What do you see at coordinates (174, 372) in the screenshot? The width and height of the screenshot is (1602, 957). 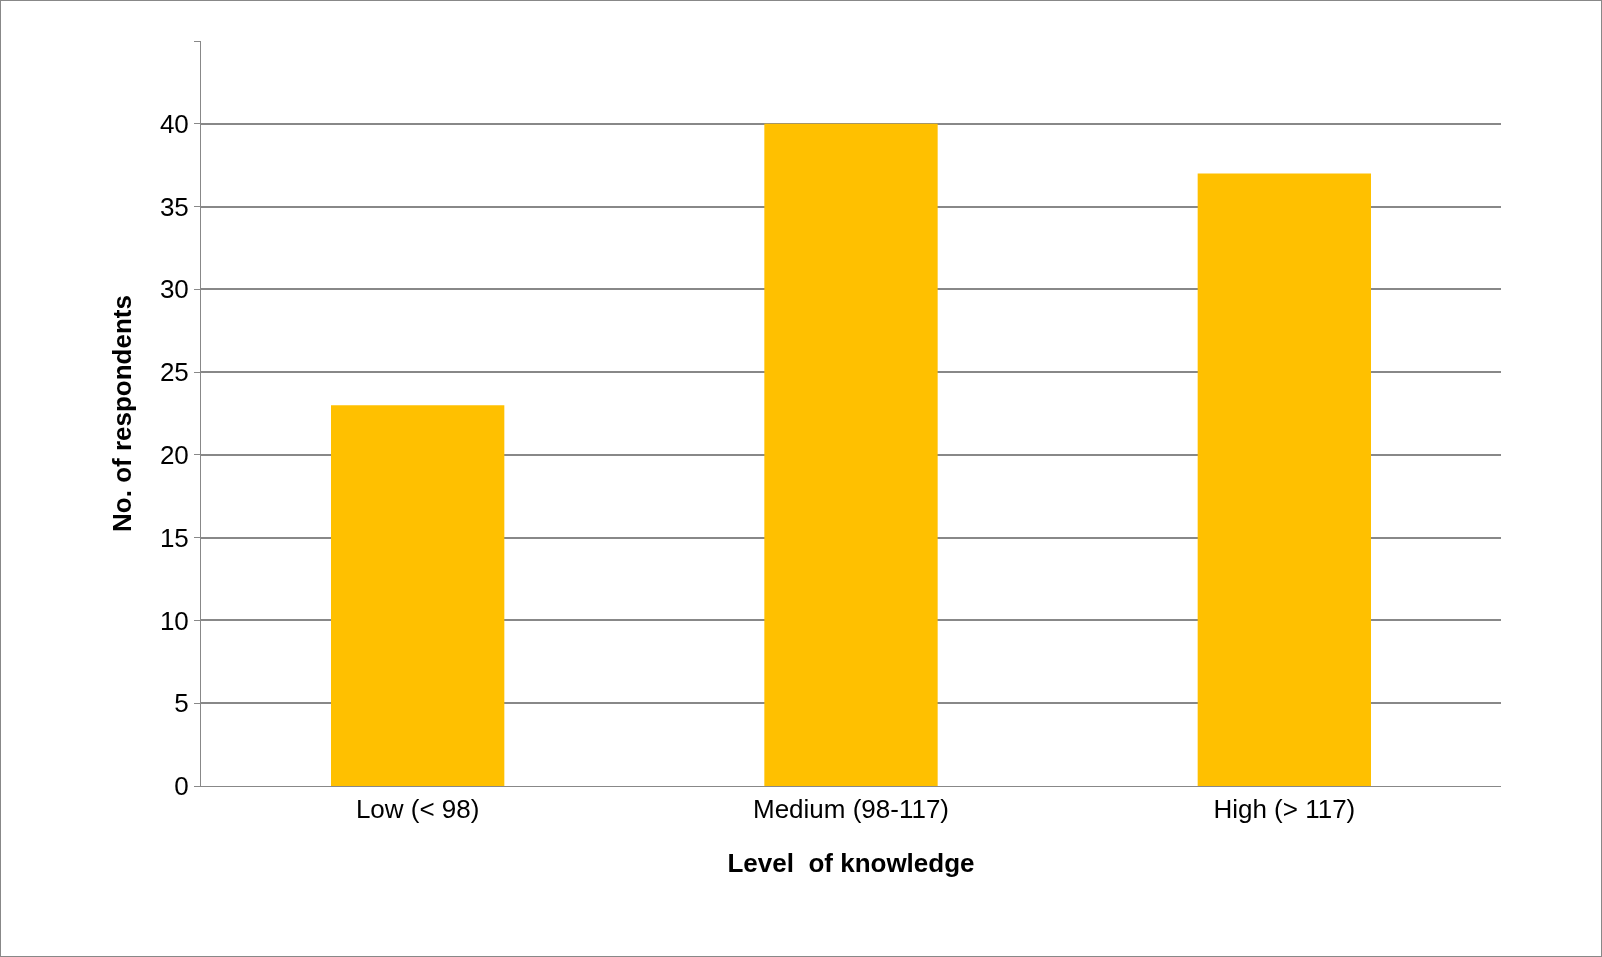 I see `y-tick-label: 25` at bounding box center [174, 372].